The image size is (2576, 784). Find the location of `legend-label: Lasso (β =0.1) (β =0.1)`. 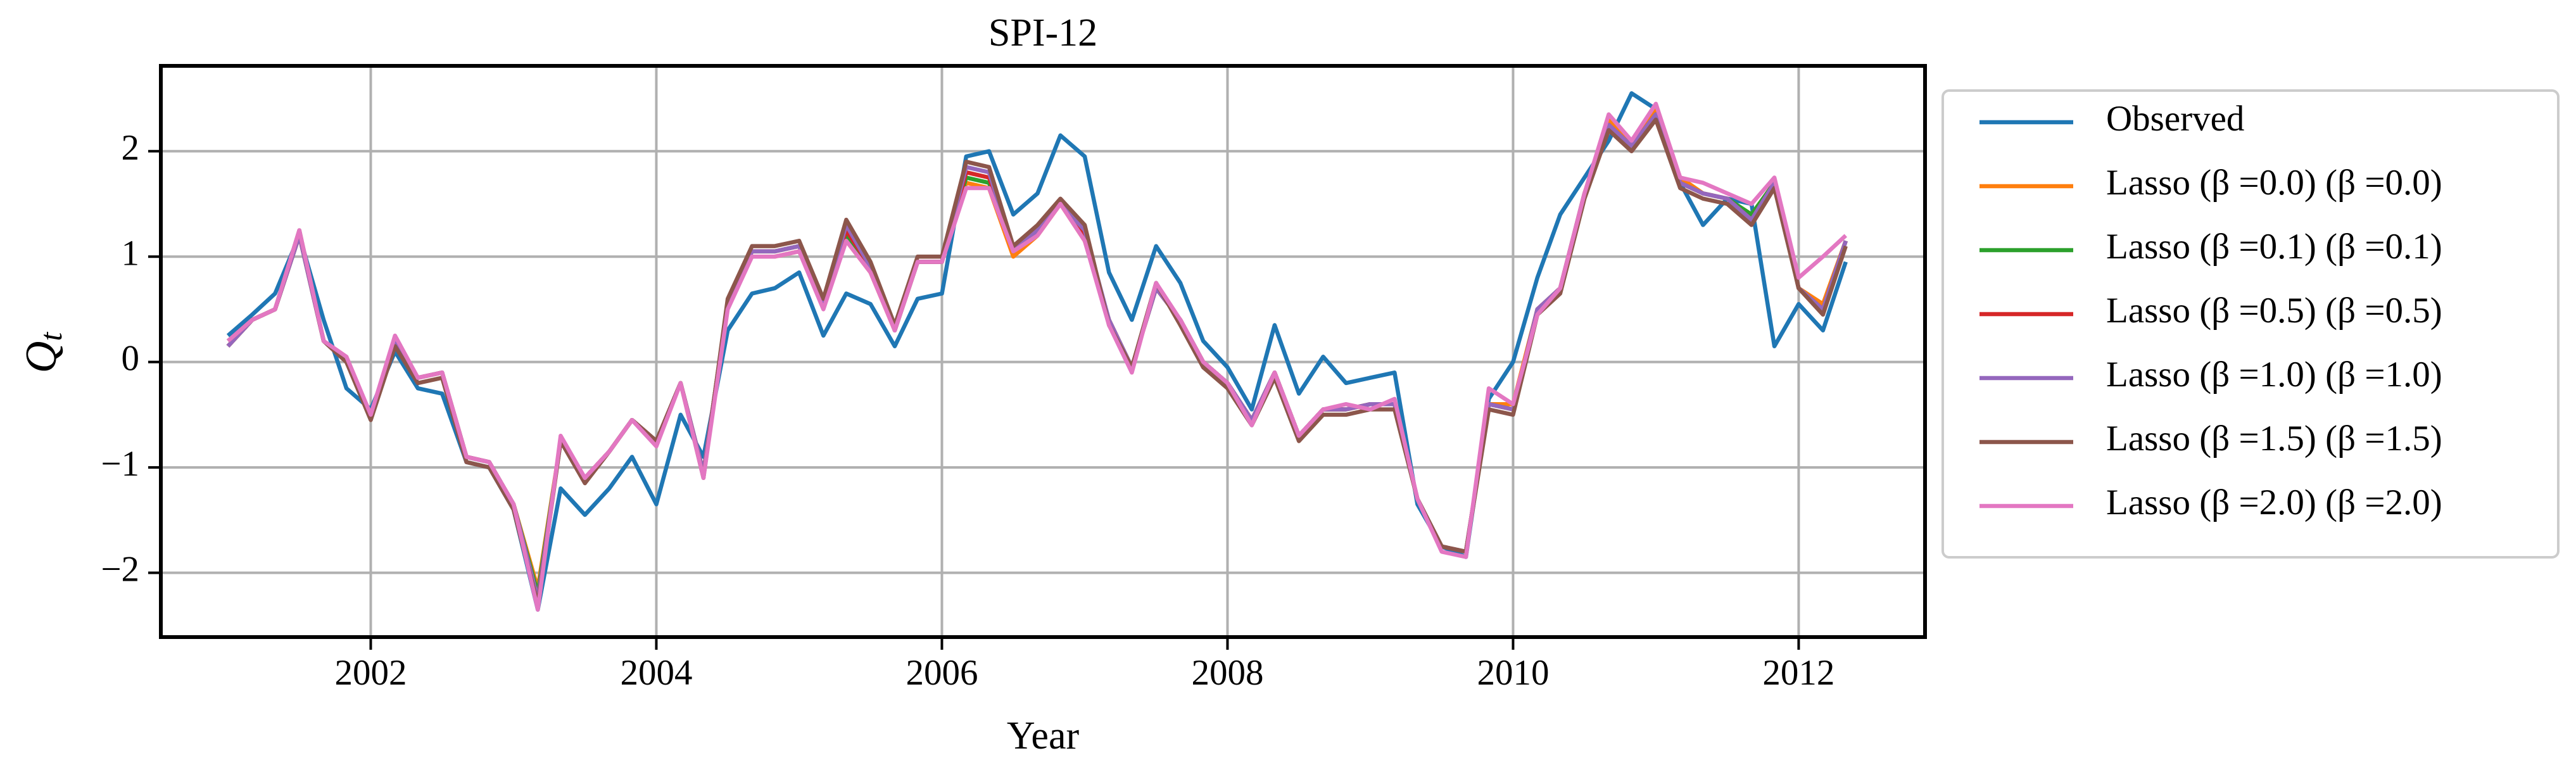

legend-label: Lasso (β =0.1) (β =0.1) is located at coordinates (2274, 247).